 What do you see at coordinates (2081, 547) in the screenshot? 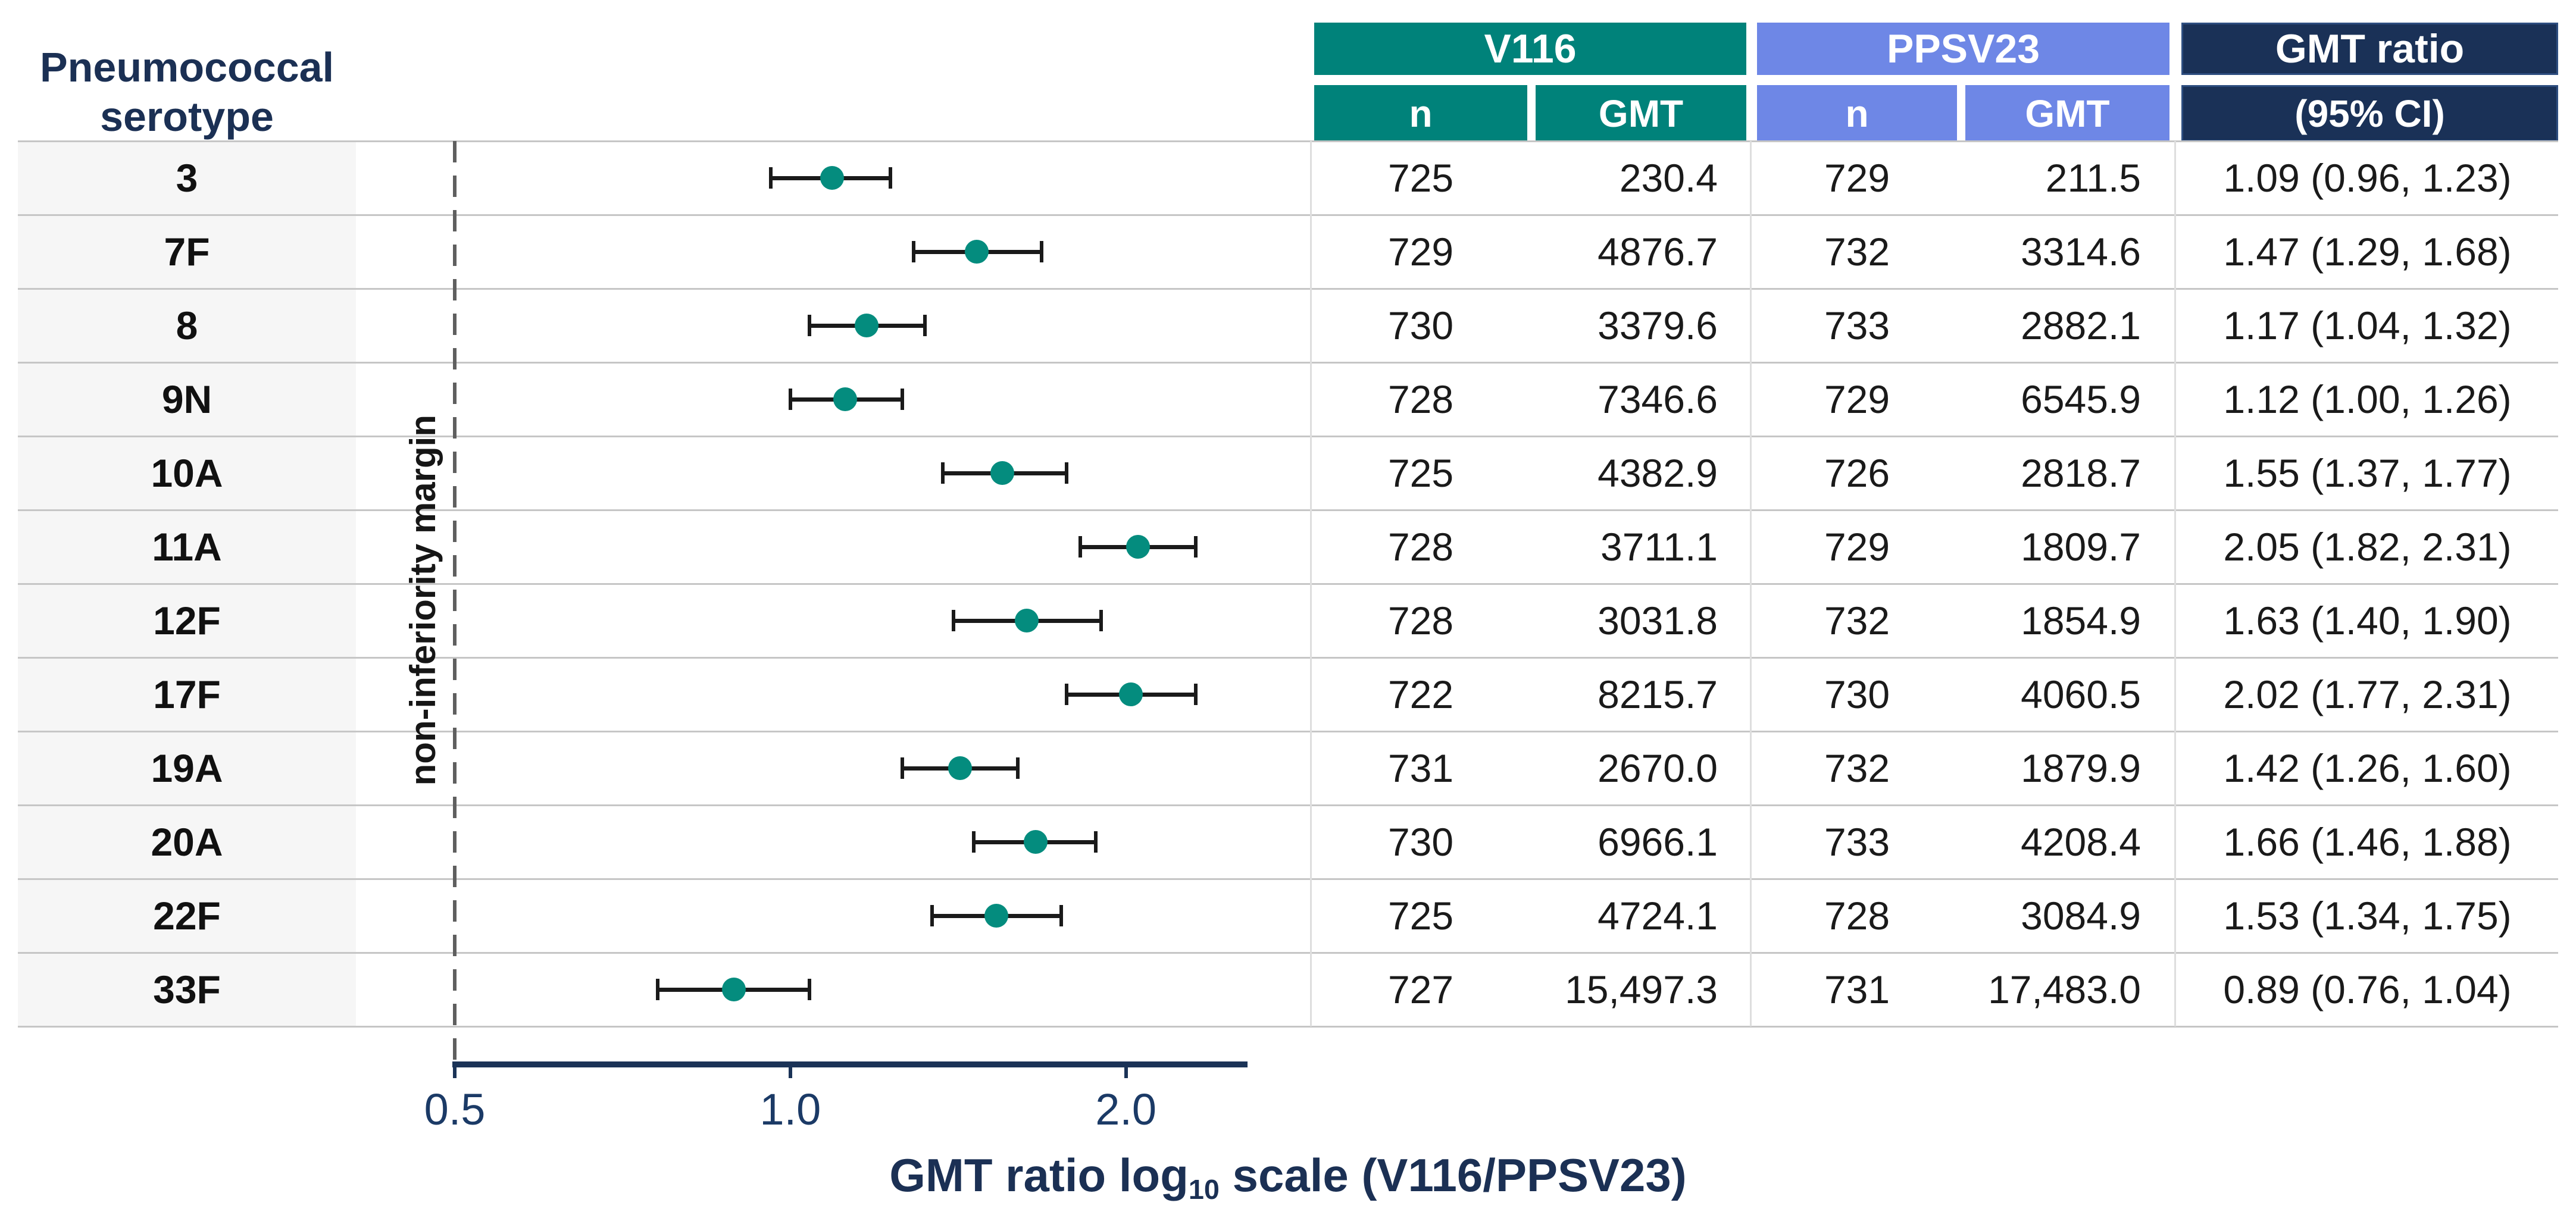
I see `ppsv23-gmt-cell: 1809.7` at bounding box center [2081, 547].